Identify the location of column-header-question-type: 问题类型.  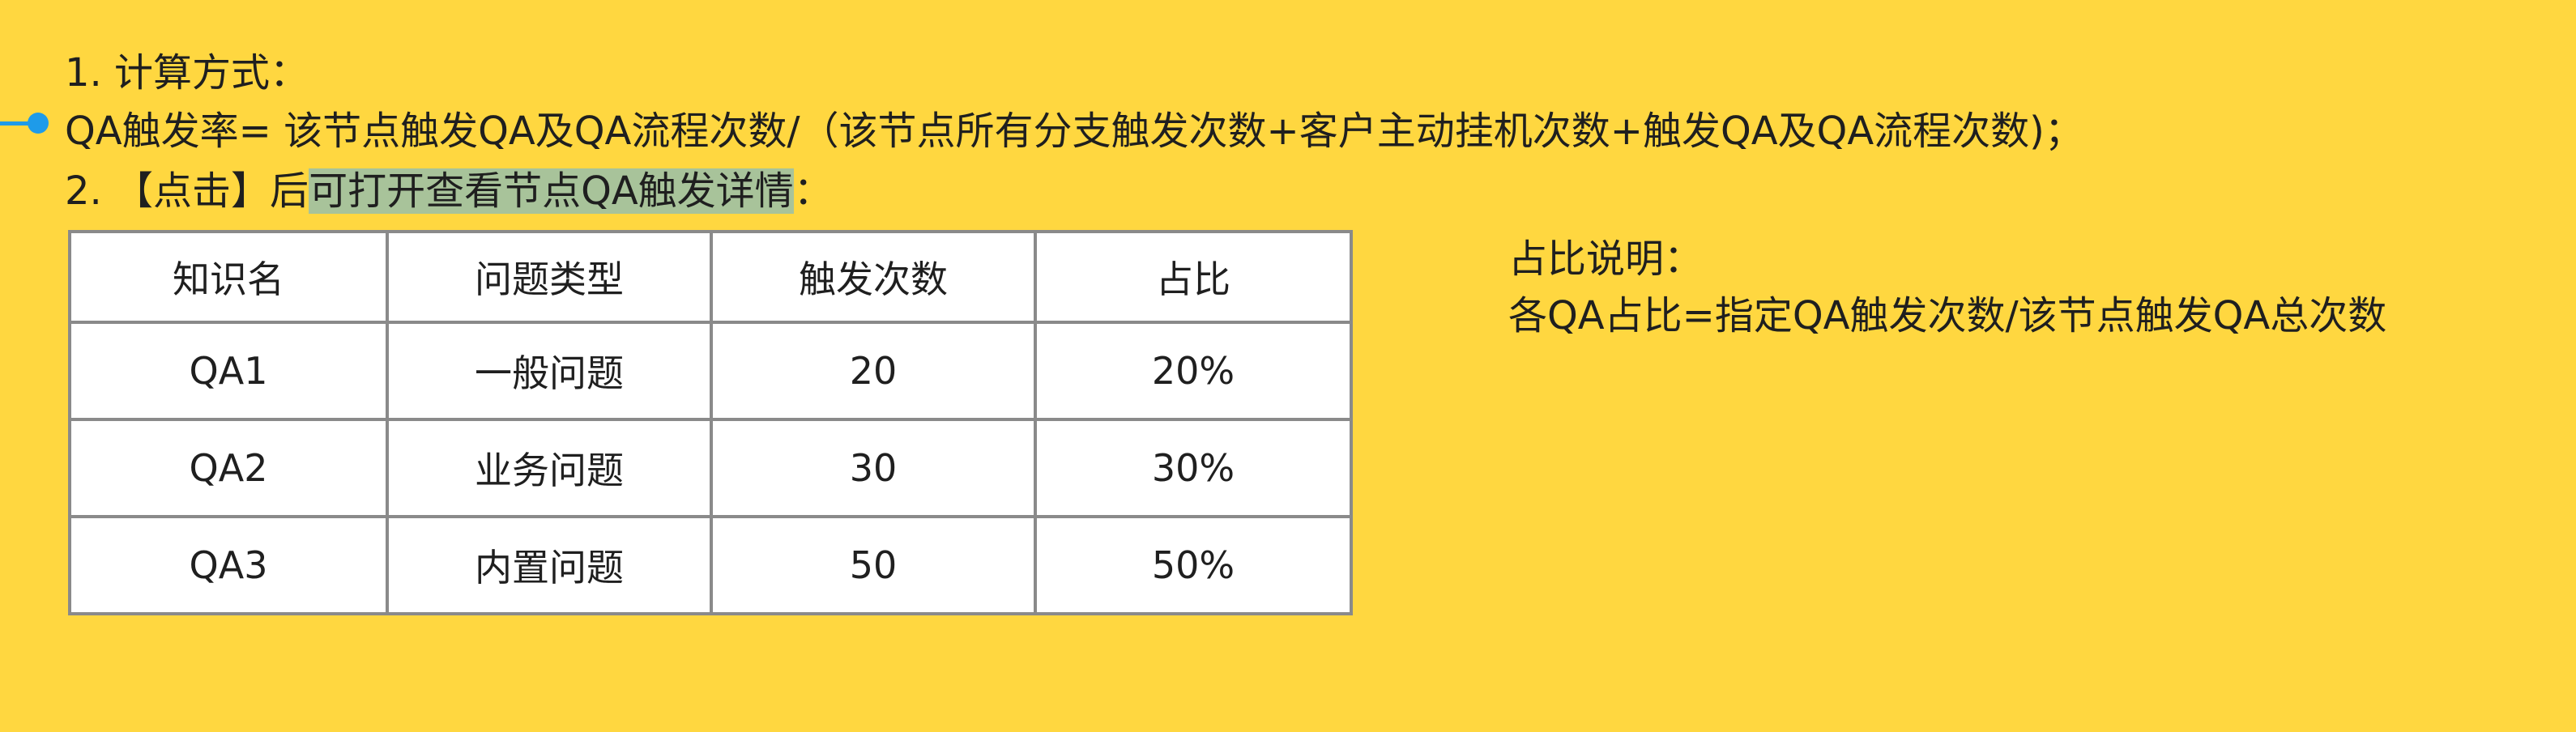
(550, 277).